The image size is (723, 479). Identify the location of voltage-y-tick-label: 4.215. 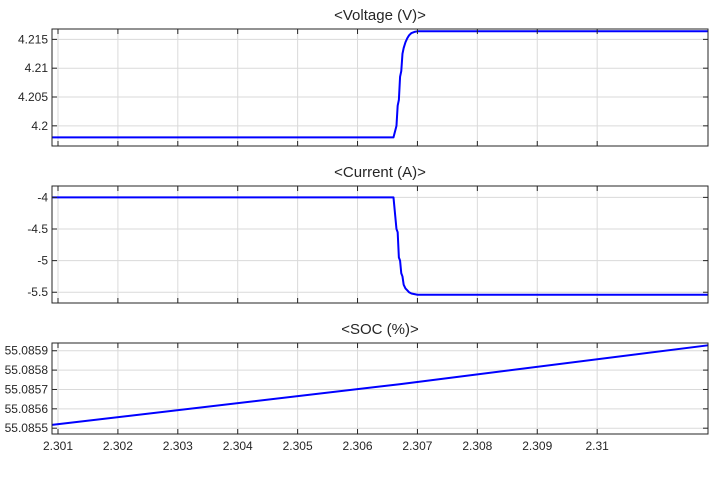
(33, 39).